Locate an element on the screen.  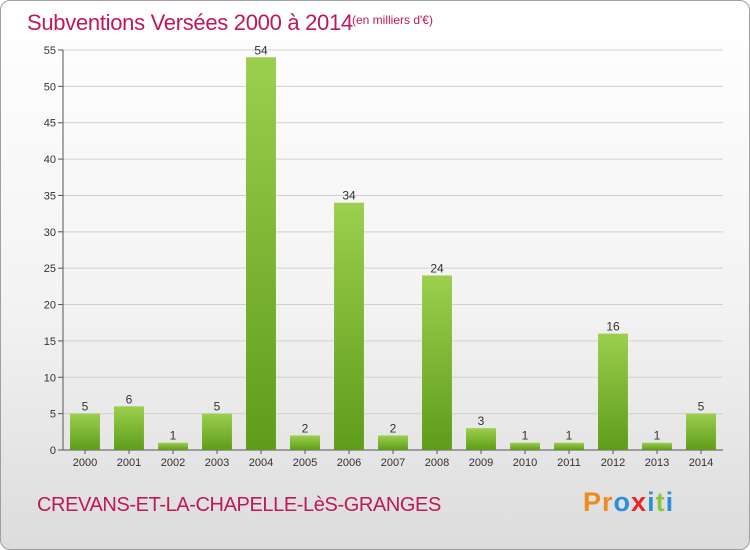
proxiti-logo: Proxiti is located at coordinates (628, 502).